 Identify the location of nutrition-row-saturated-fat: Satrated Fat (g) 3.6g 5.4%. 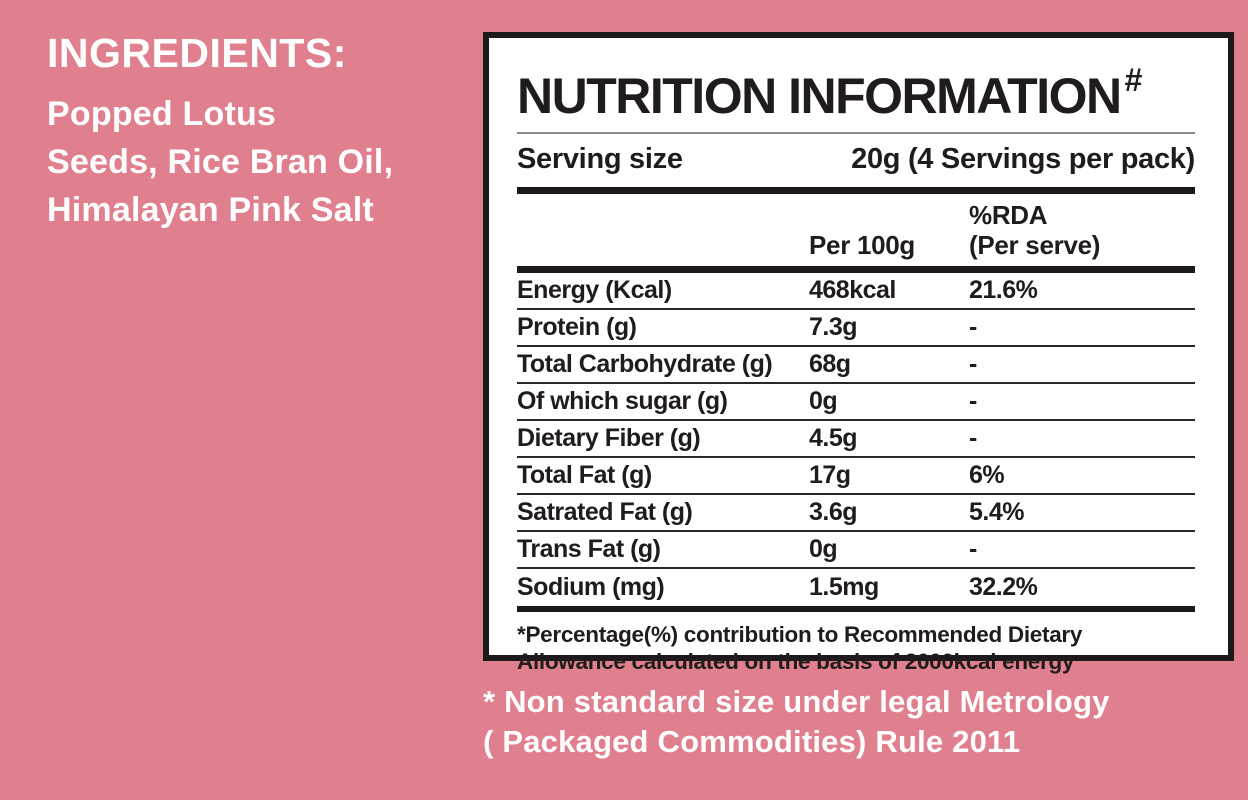
(856, 513).